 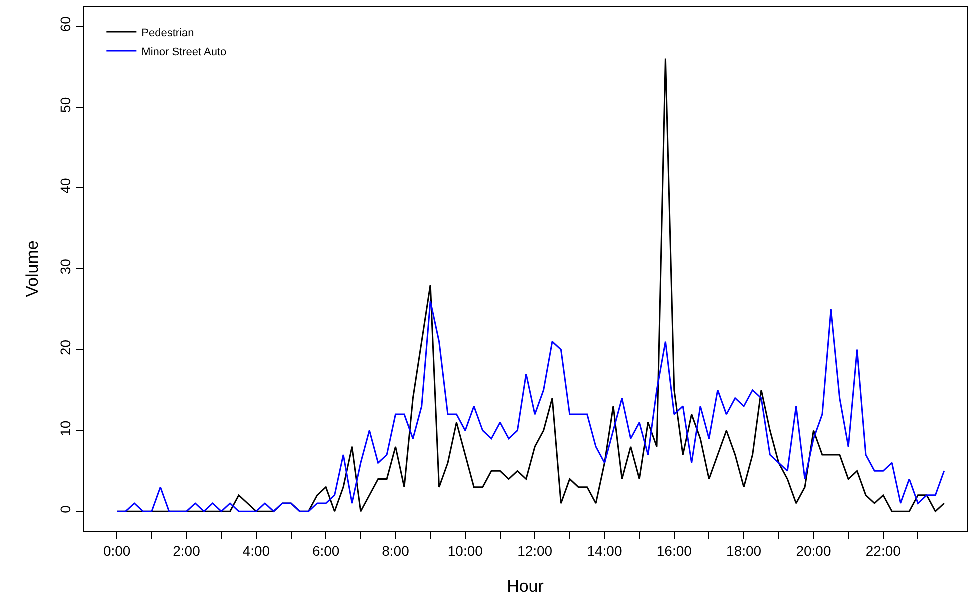 What do you see at coordinates (525, 586) in the screenshot?
I see `x-axis-title: Hour` at bounding box center [525, 586].